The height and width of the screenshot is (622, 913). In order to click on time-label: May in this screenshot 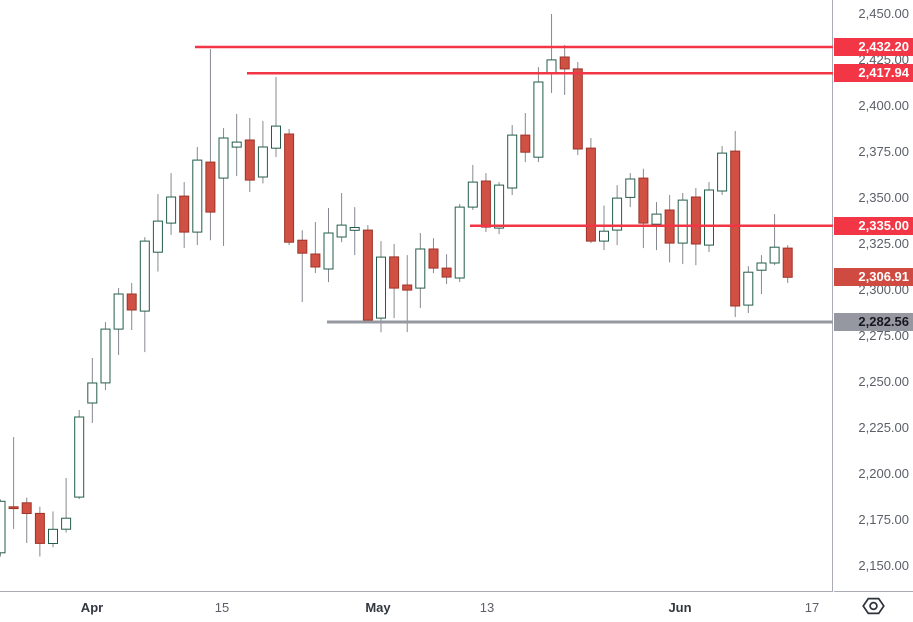, I will do `click(378, 607)`.